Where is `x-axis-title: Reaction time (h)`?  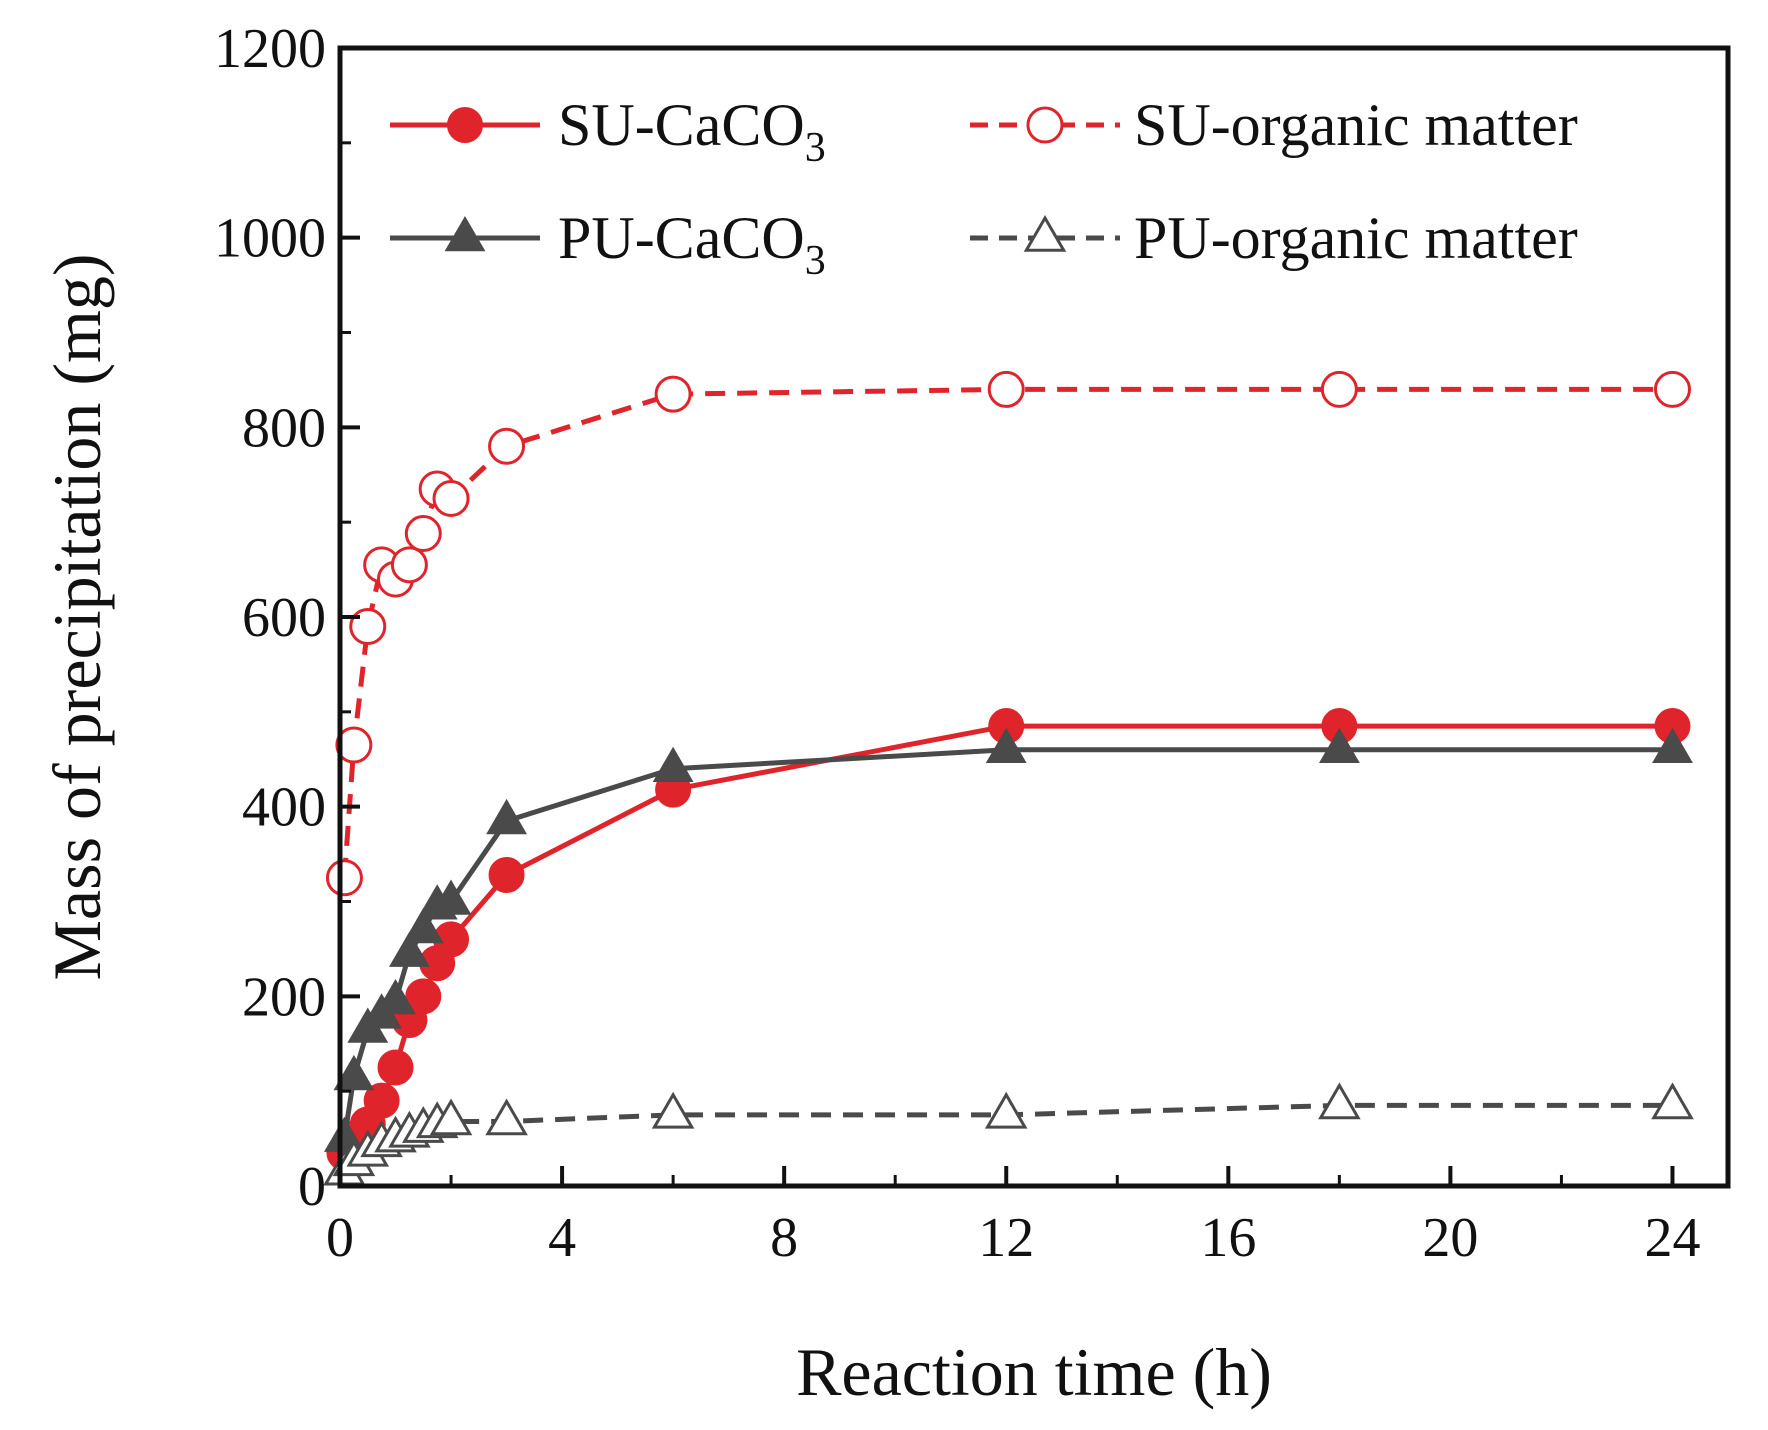
x-axis-title: Reaction time (h) is located at coordinates (1034, 1372).